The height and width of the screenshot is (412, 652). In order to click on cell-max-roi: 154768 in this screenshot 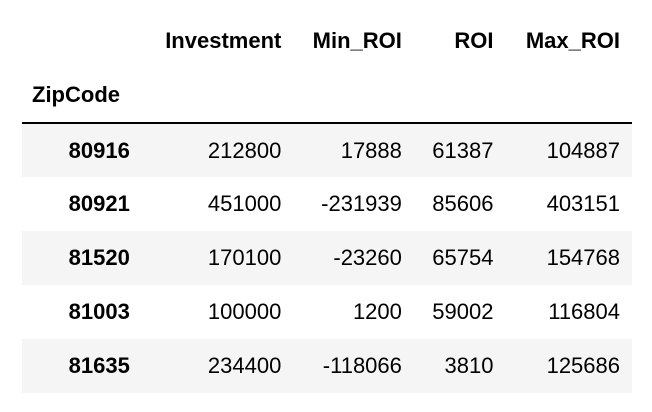, I will do `click(583, 257)`.